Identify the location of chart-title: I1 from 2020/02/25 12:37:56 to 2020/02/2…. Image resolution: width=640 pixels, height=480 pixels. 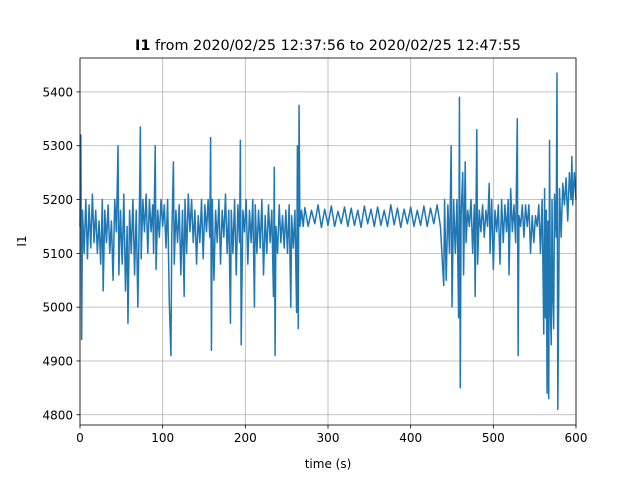
(328, 46).